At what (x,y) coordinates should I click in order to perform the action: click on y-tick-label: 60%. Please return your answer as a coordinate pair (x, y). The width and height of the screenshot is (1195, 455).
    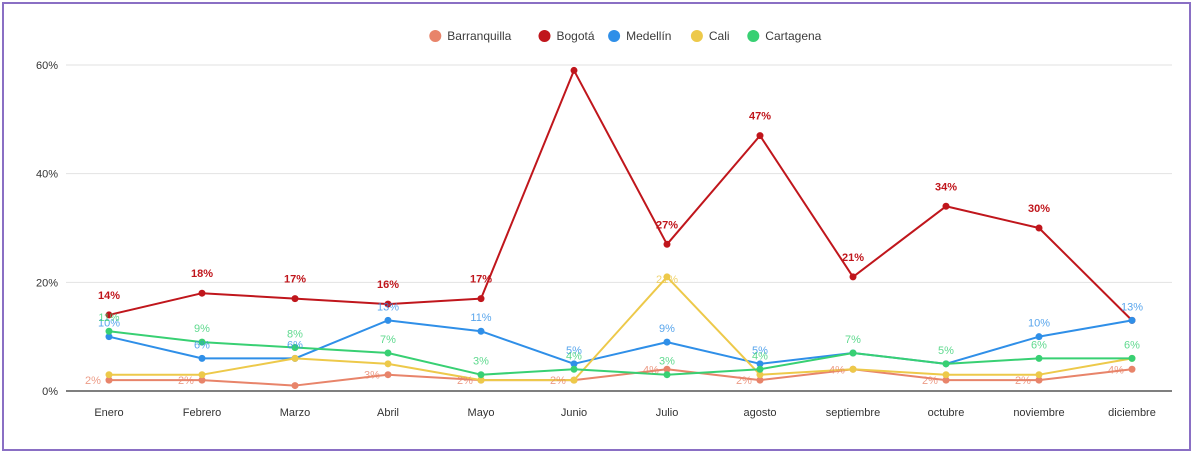
    Looking at the image, I should click on (47, 66).